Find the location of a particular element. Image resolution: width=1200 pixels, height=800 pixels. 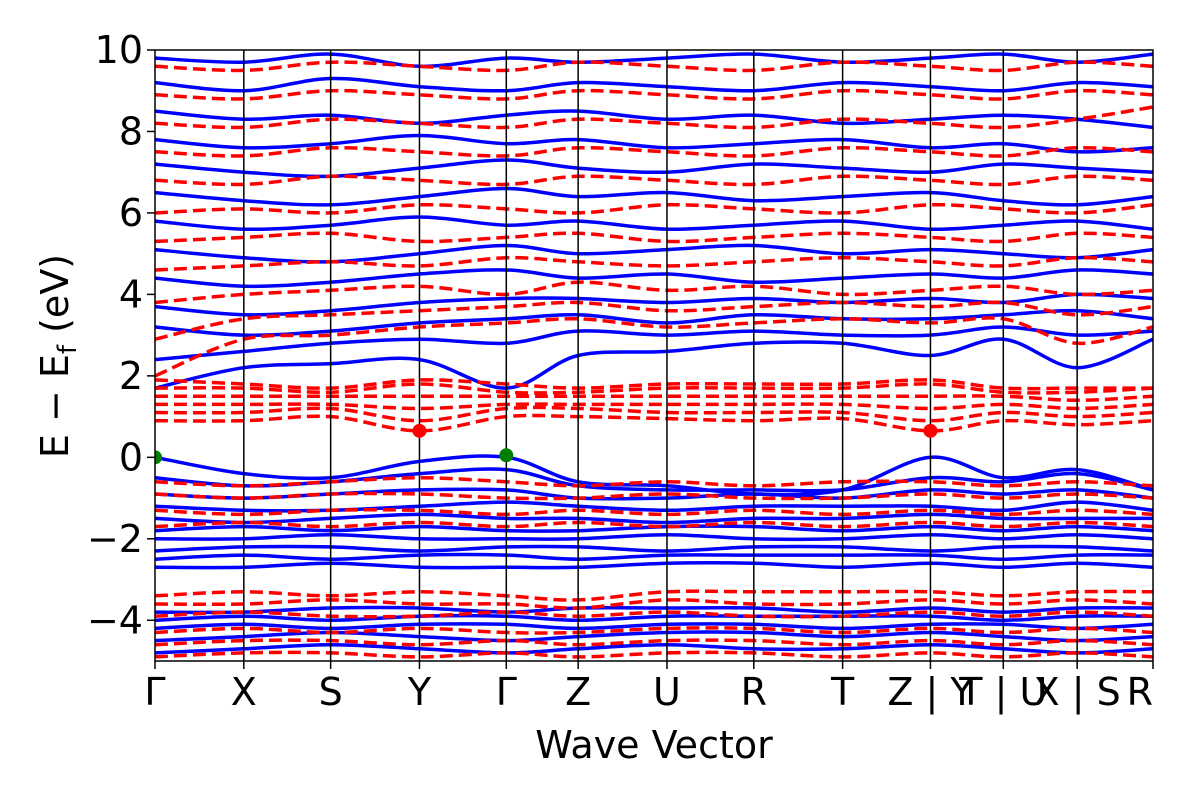

marker-cbm-y2 is located at coordinates (930, 430).